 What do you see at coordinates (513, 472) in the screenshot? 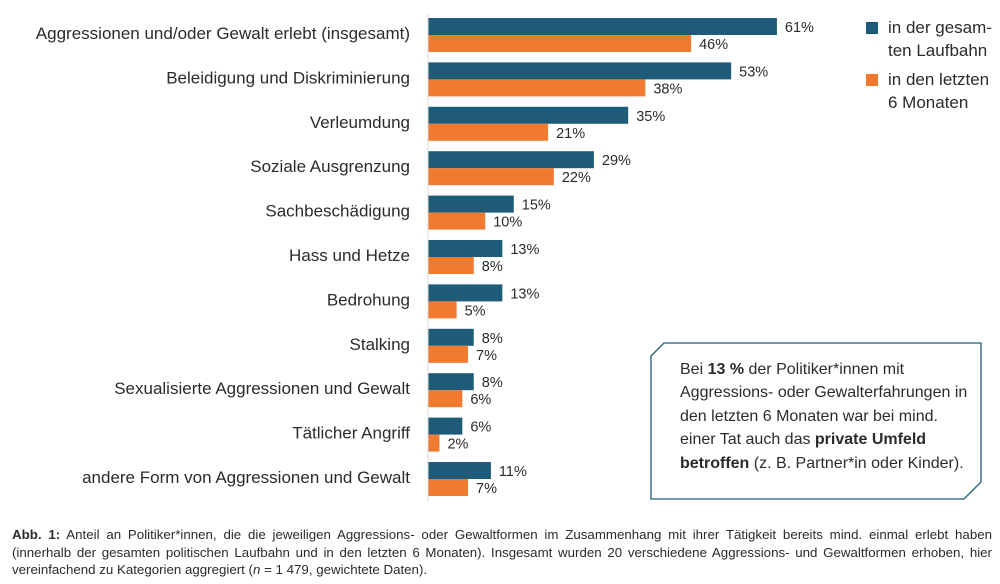
I see `value-label-total-career: 11%` at bounding box center [513, 472].